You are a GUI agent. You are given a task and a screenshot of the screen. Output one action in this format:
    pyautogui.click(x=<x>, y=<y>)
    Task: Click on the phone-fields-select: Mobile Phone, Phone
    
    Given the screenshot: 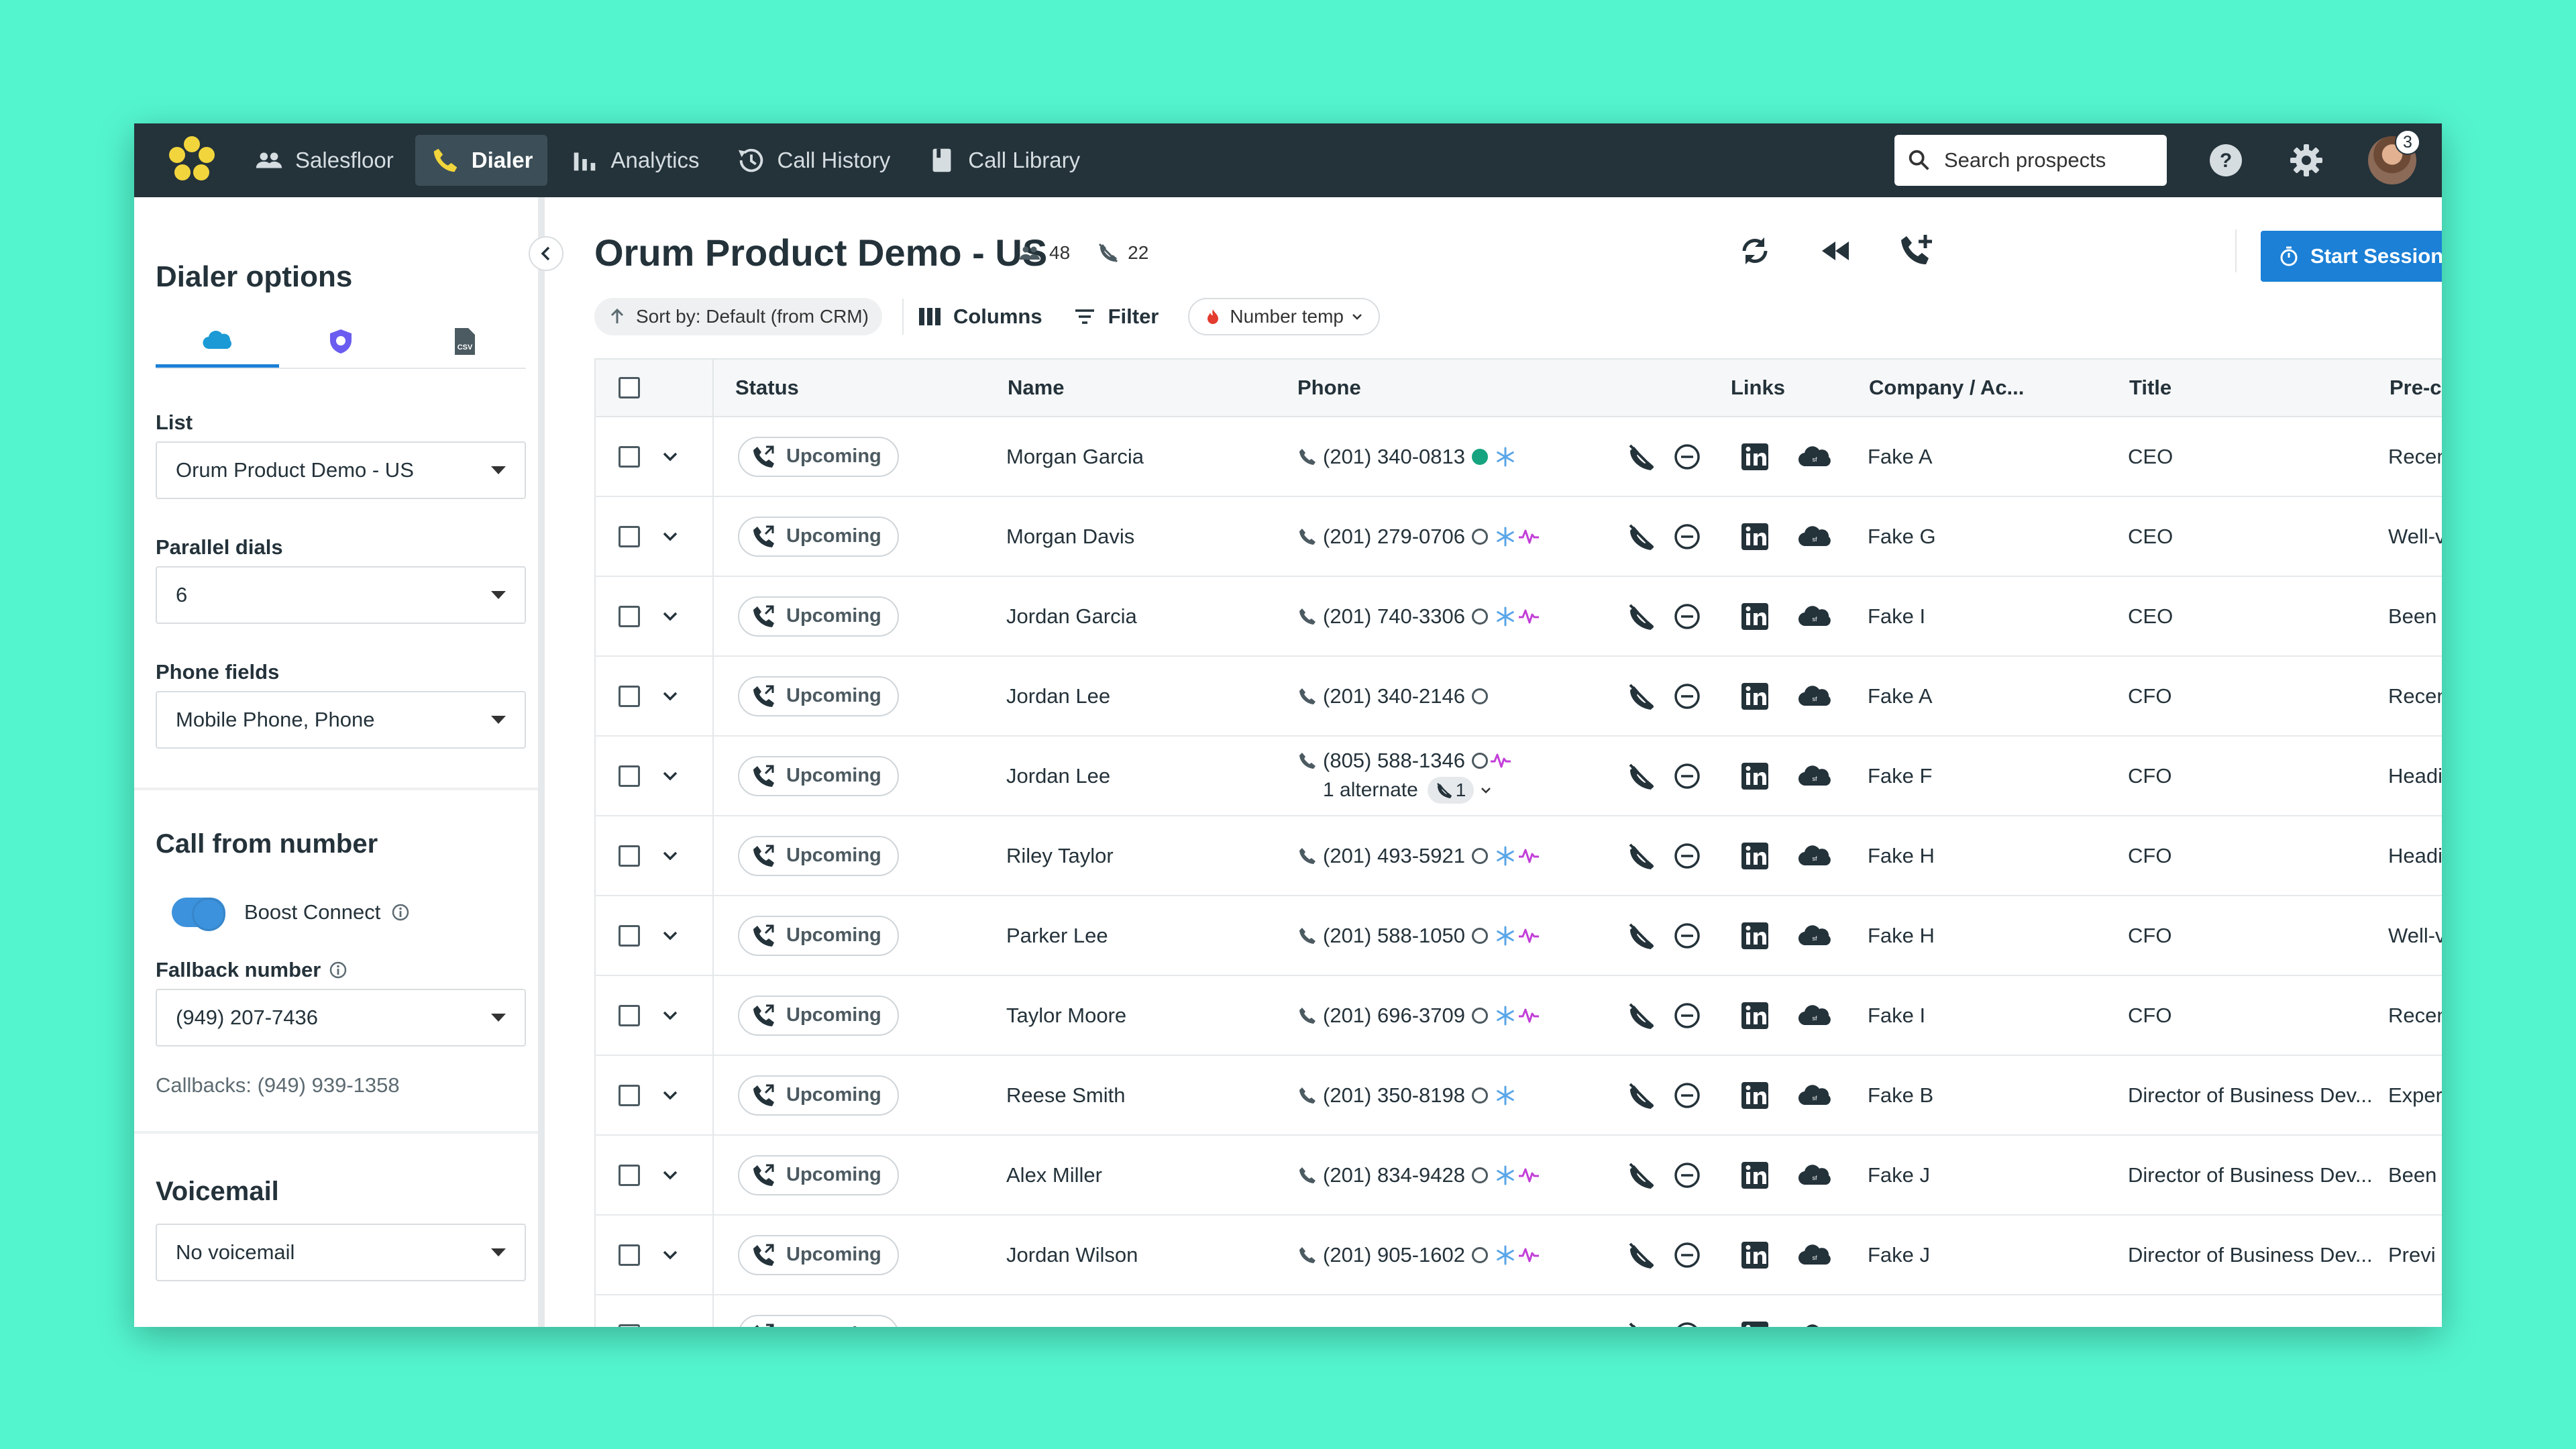 What is the action you would take?
    pyautogui.click(x=341, y=720)
    